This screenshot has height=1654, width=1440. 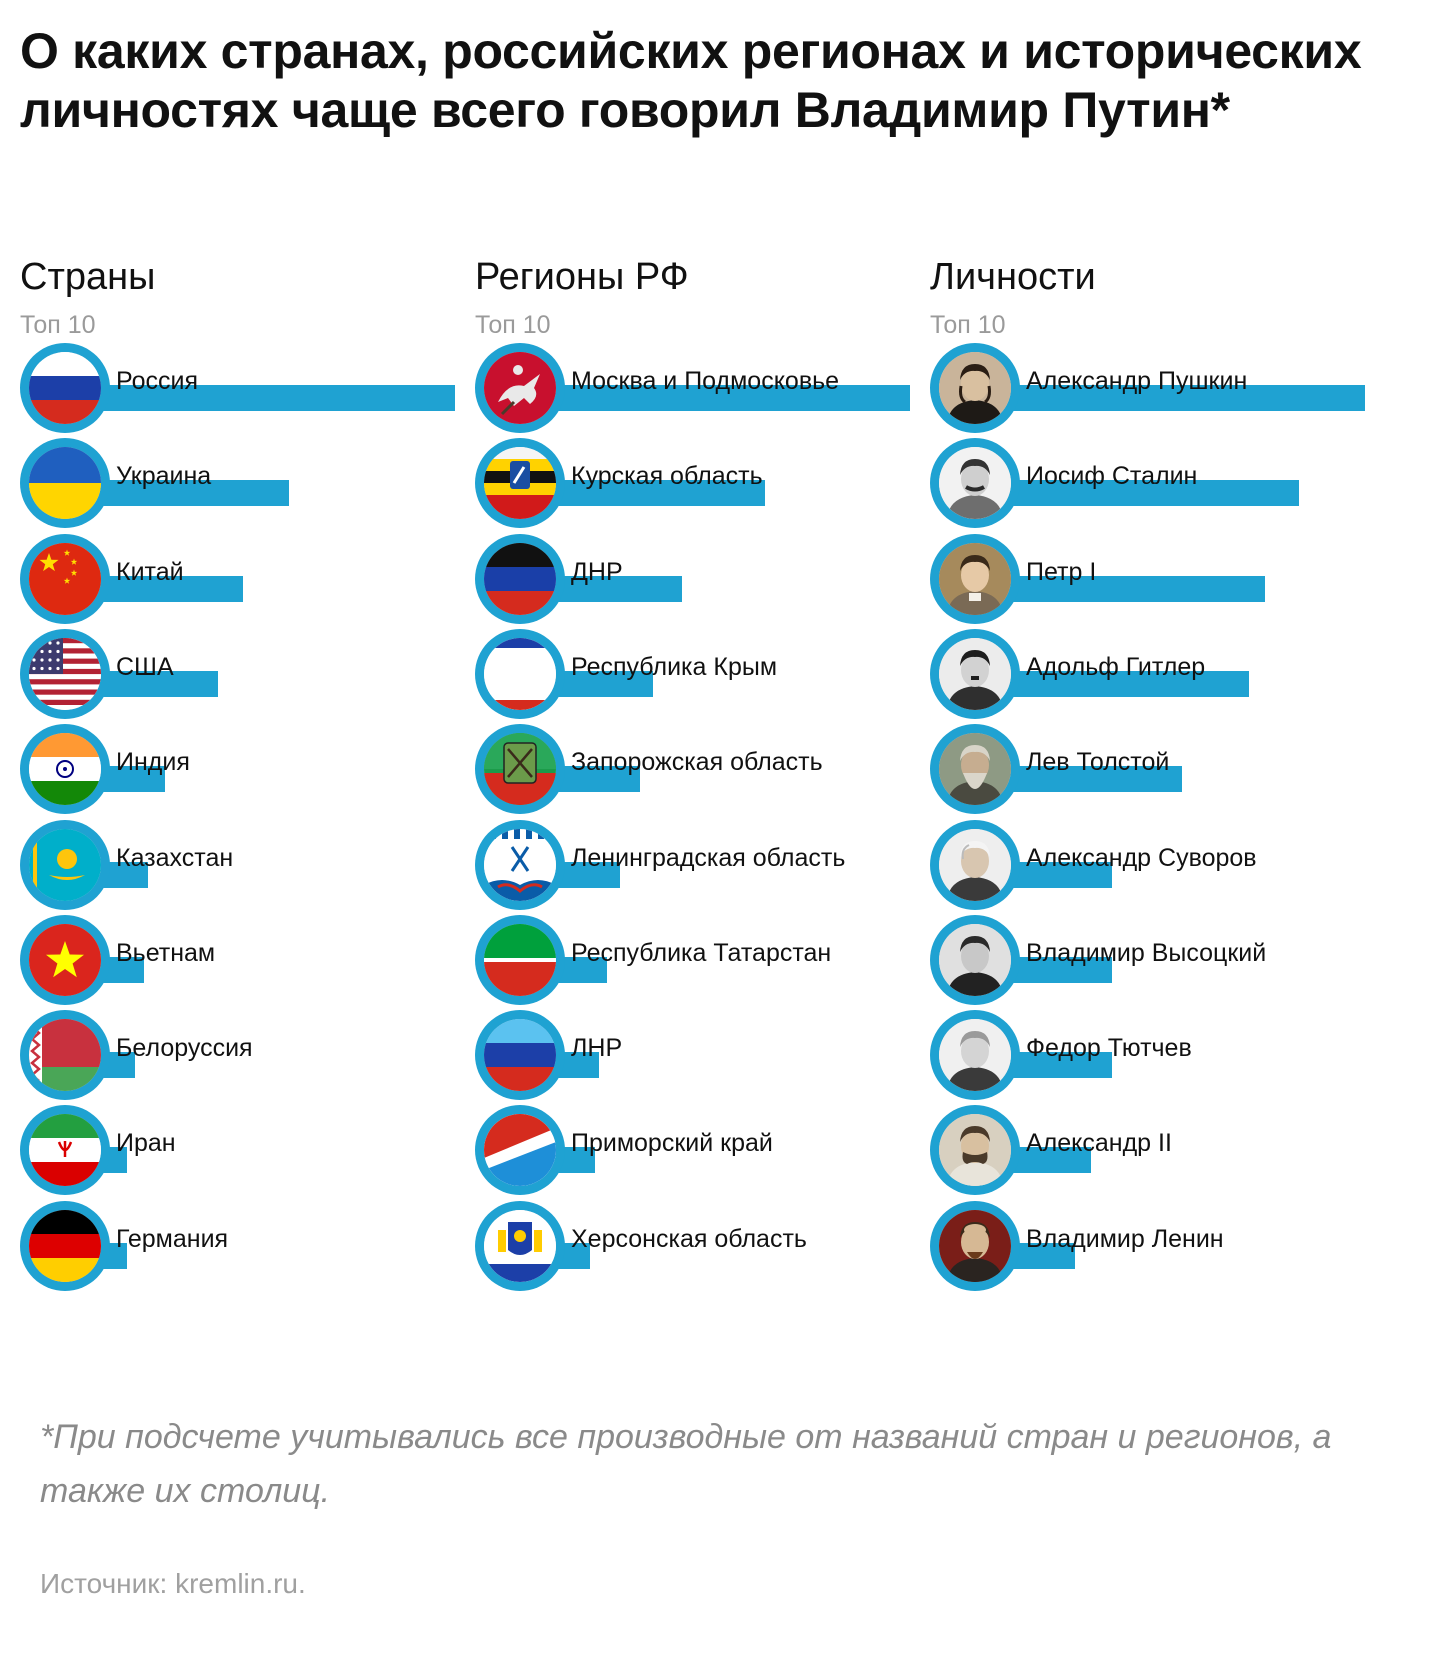 I want to click on chart-row: Запорожская область, so click(x=705, y=769).